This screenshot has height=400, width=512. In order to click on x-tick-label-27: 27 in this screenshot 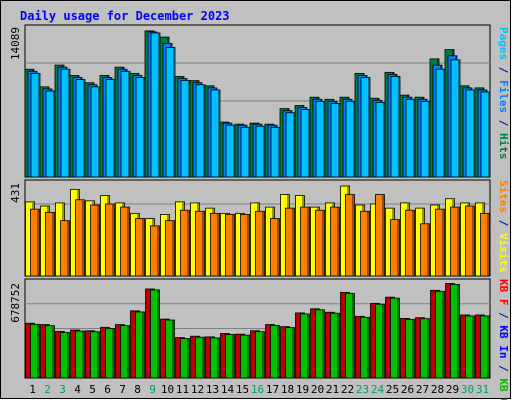, I will do `click(422, 389)`.